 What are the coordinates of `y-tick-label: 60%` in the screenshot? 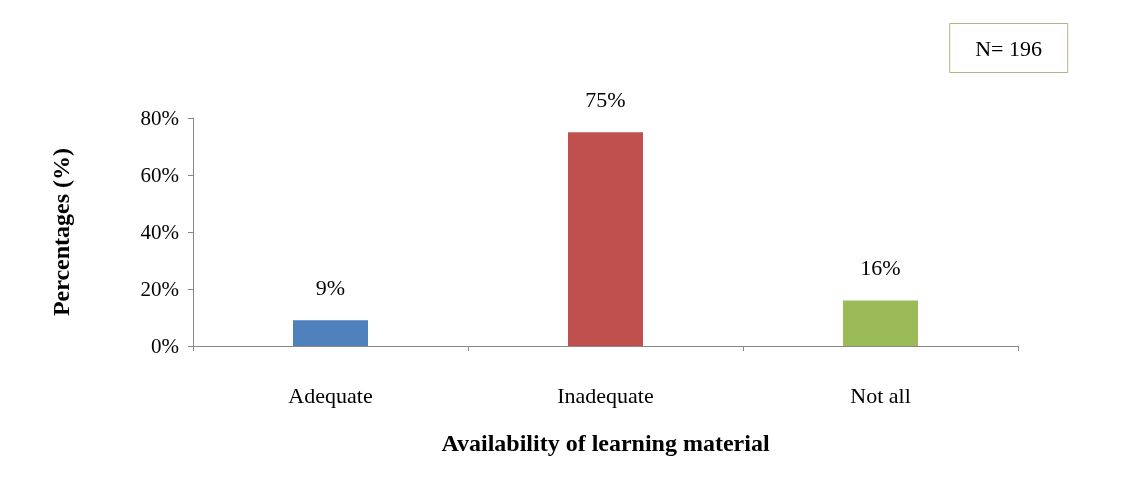 It's located at (159, 175).